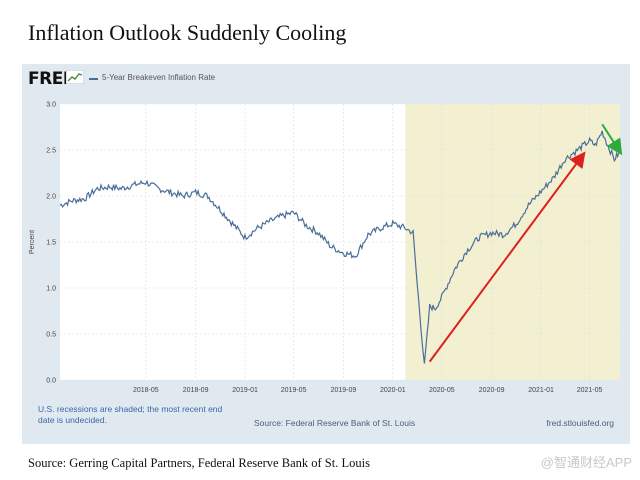 The image size is (640, 480). Describe the element at coordinates (51, 197) in the screenshot. I see `y-tick-label: 2.0` at that location.